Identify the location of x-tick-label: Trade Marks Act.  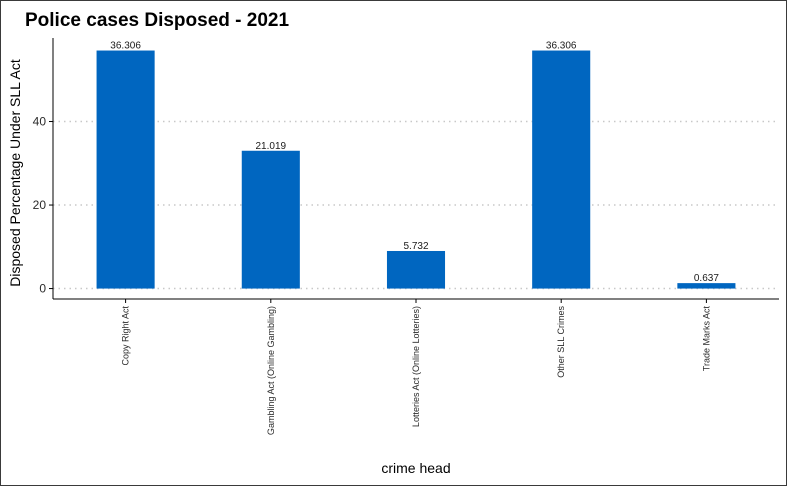
(706, 339).